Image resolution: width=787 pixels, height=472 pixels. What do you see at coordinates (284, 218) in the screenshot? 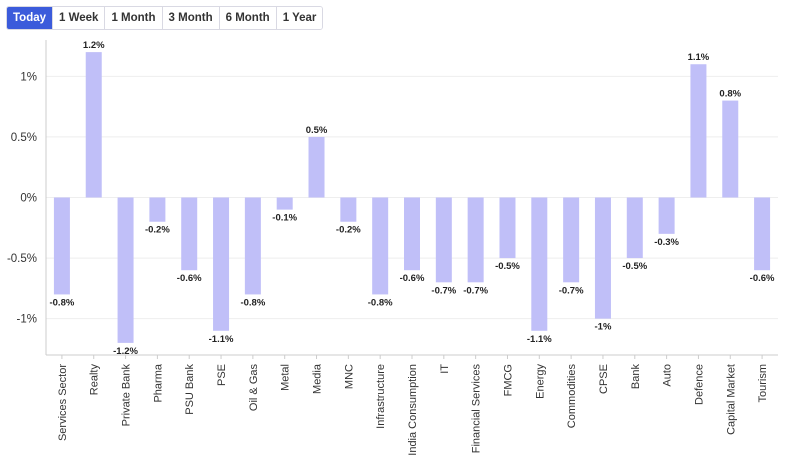
I see `data-label: -0.1%` at bounding box center [284, 218].